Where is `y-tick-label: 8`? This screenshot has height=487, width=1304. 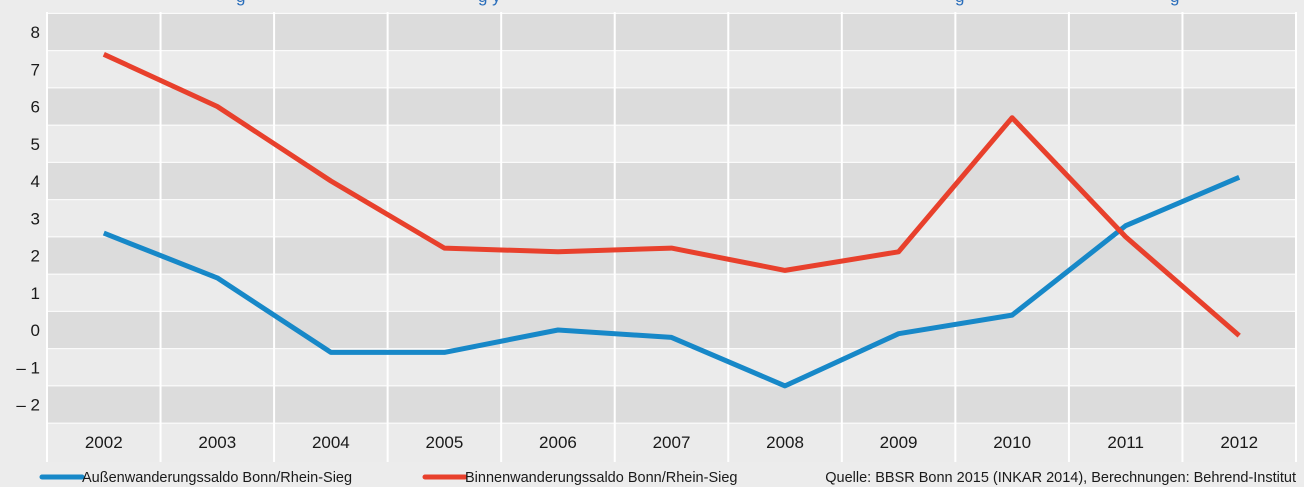
y-tick-label: 8 is located at coordinates (35, 32).